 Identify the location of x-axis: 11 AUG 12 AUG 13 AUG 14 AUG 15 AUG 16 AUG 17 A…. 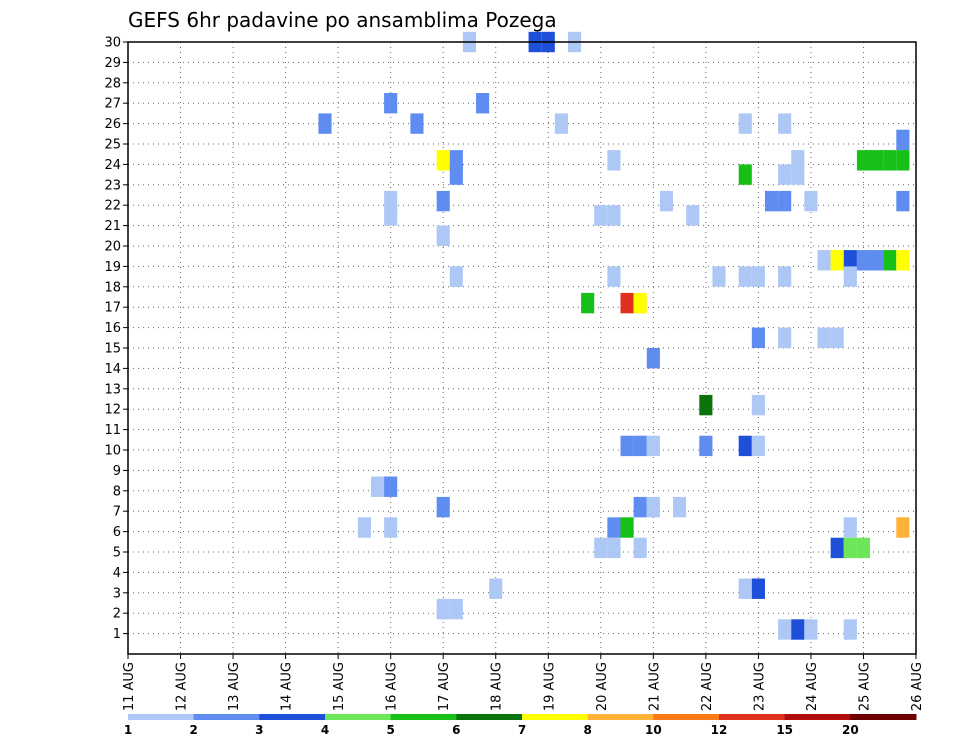
(523, 682).